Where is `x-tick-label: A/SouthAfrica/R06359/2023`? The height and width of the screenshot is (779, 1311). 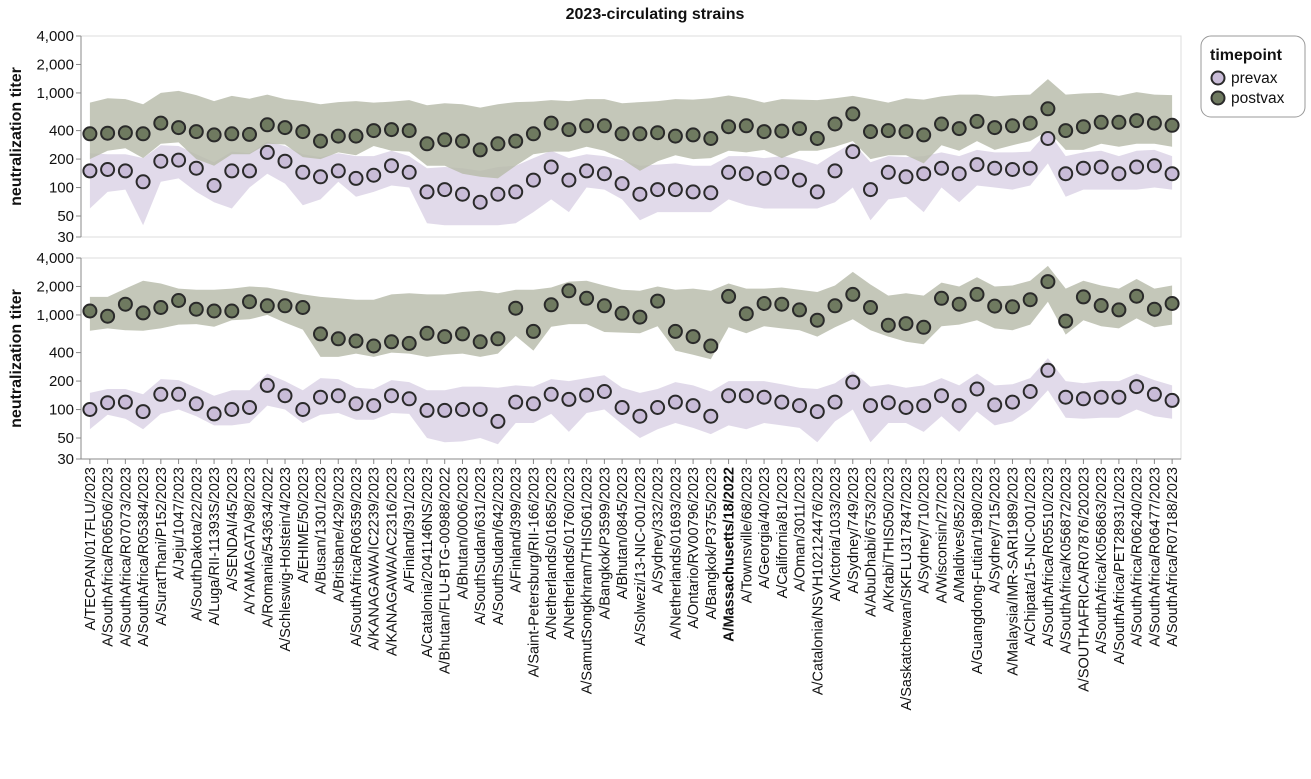
x-tick-label: A/SouthAfrica/R06359/2023 is located at coordinates (357, 557).